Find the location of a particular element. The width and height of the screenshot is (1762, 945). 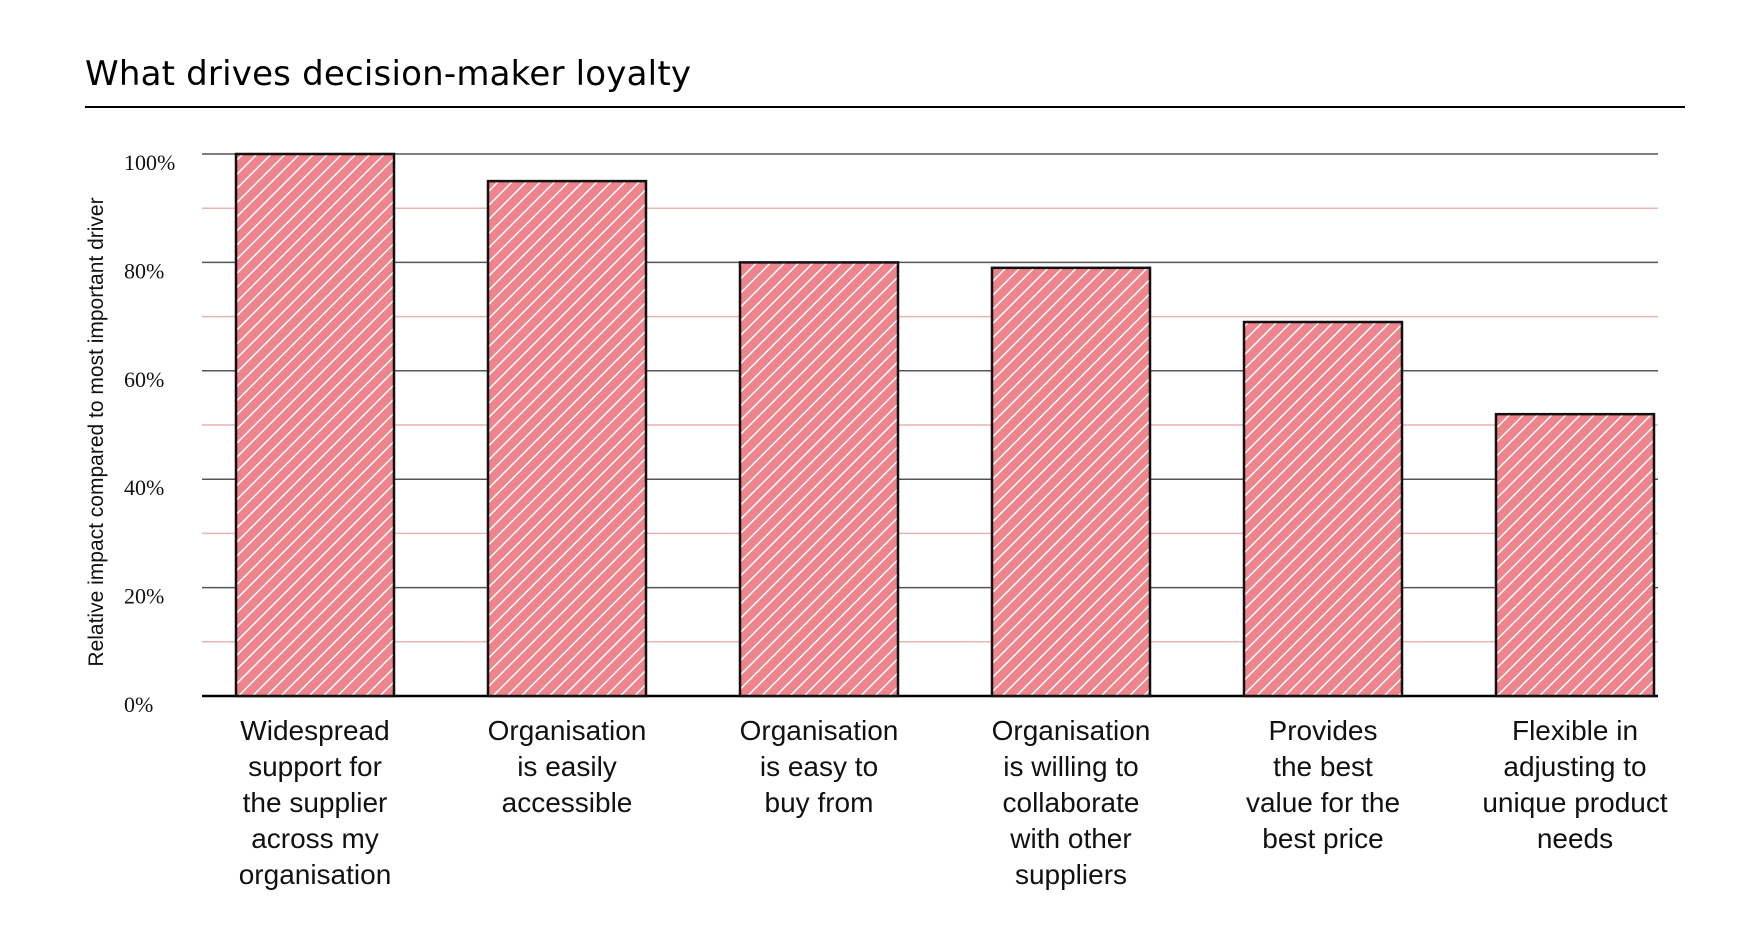

y-tick-label: 60% is located at coordinates (144, 379).